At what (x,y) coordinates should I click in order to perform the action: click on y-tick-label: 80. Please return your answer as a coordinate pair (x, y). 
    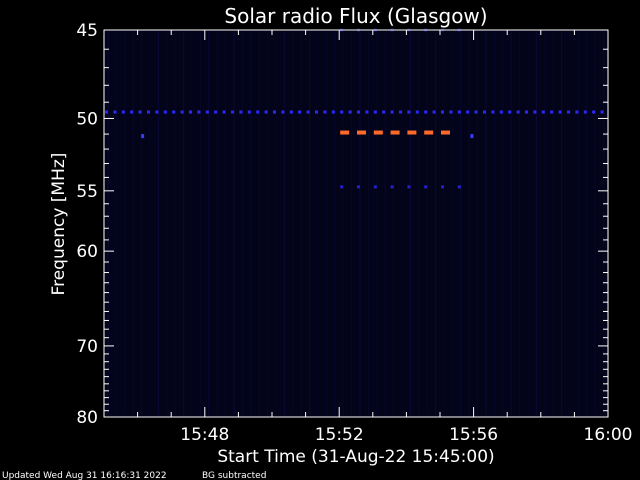
    Looking at the image, I should click on (87, 418).